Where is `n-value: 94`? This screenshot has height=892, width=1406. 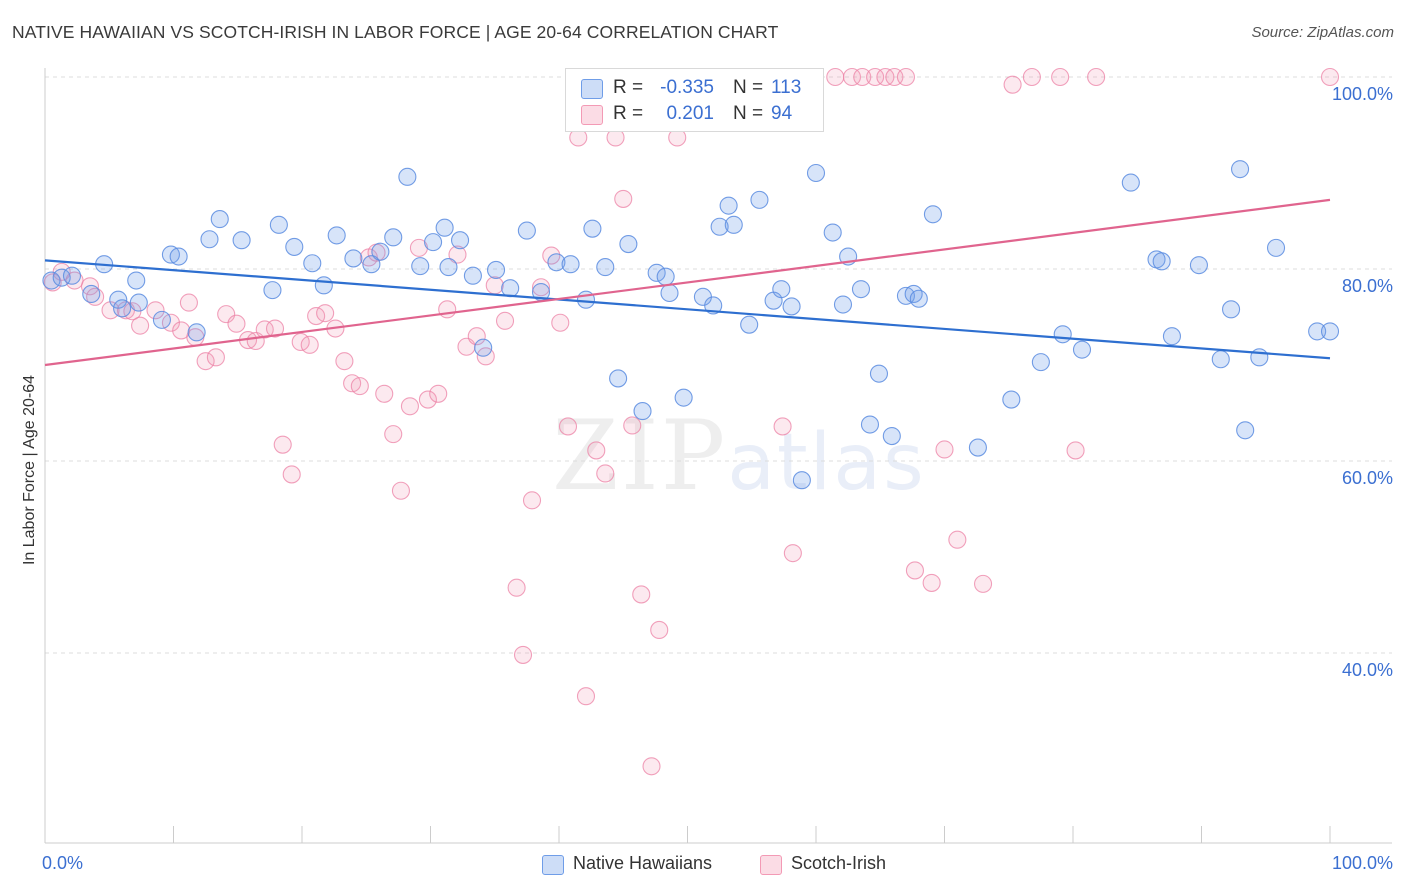 n-value: 94 is located at coordinates (782, 113).